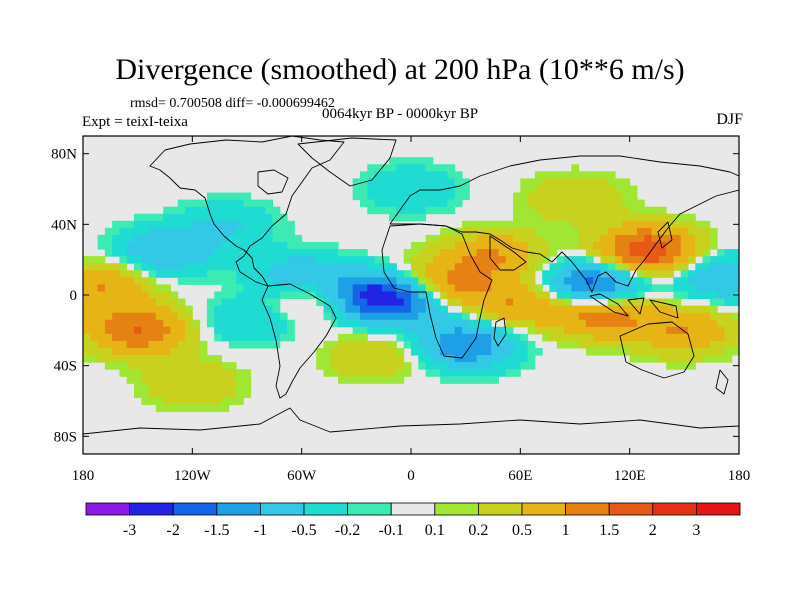 Image resolution: width=800 pixels, height=600 pixels. What do you see at coordinates (303, 530) in the screenshot?
I see `colorbar-label: -0.5` at bounding box center [303, 530].